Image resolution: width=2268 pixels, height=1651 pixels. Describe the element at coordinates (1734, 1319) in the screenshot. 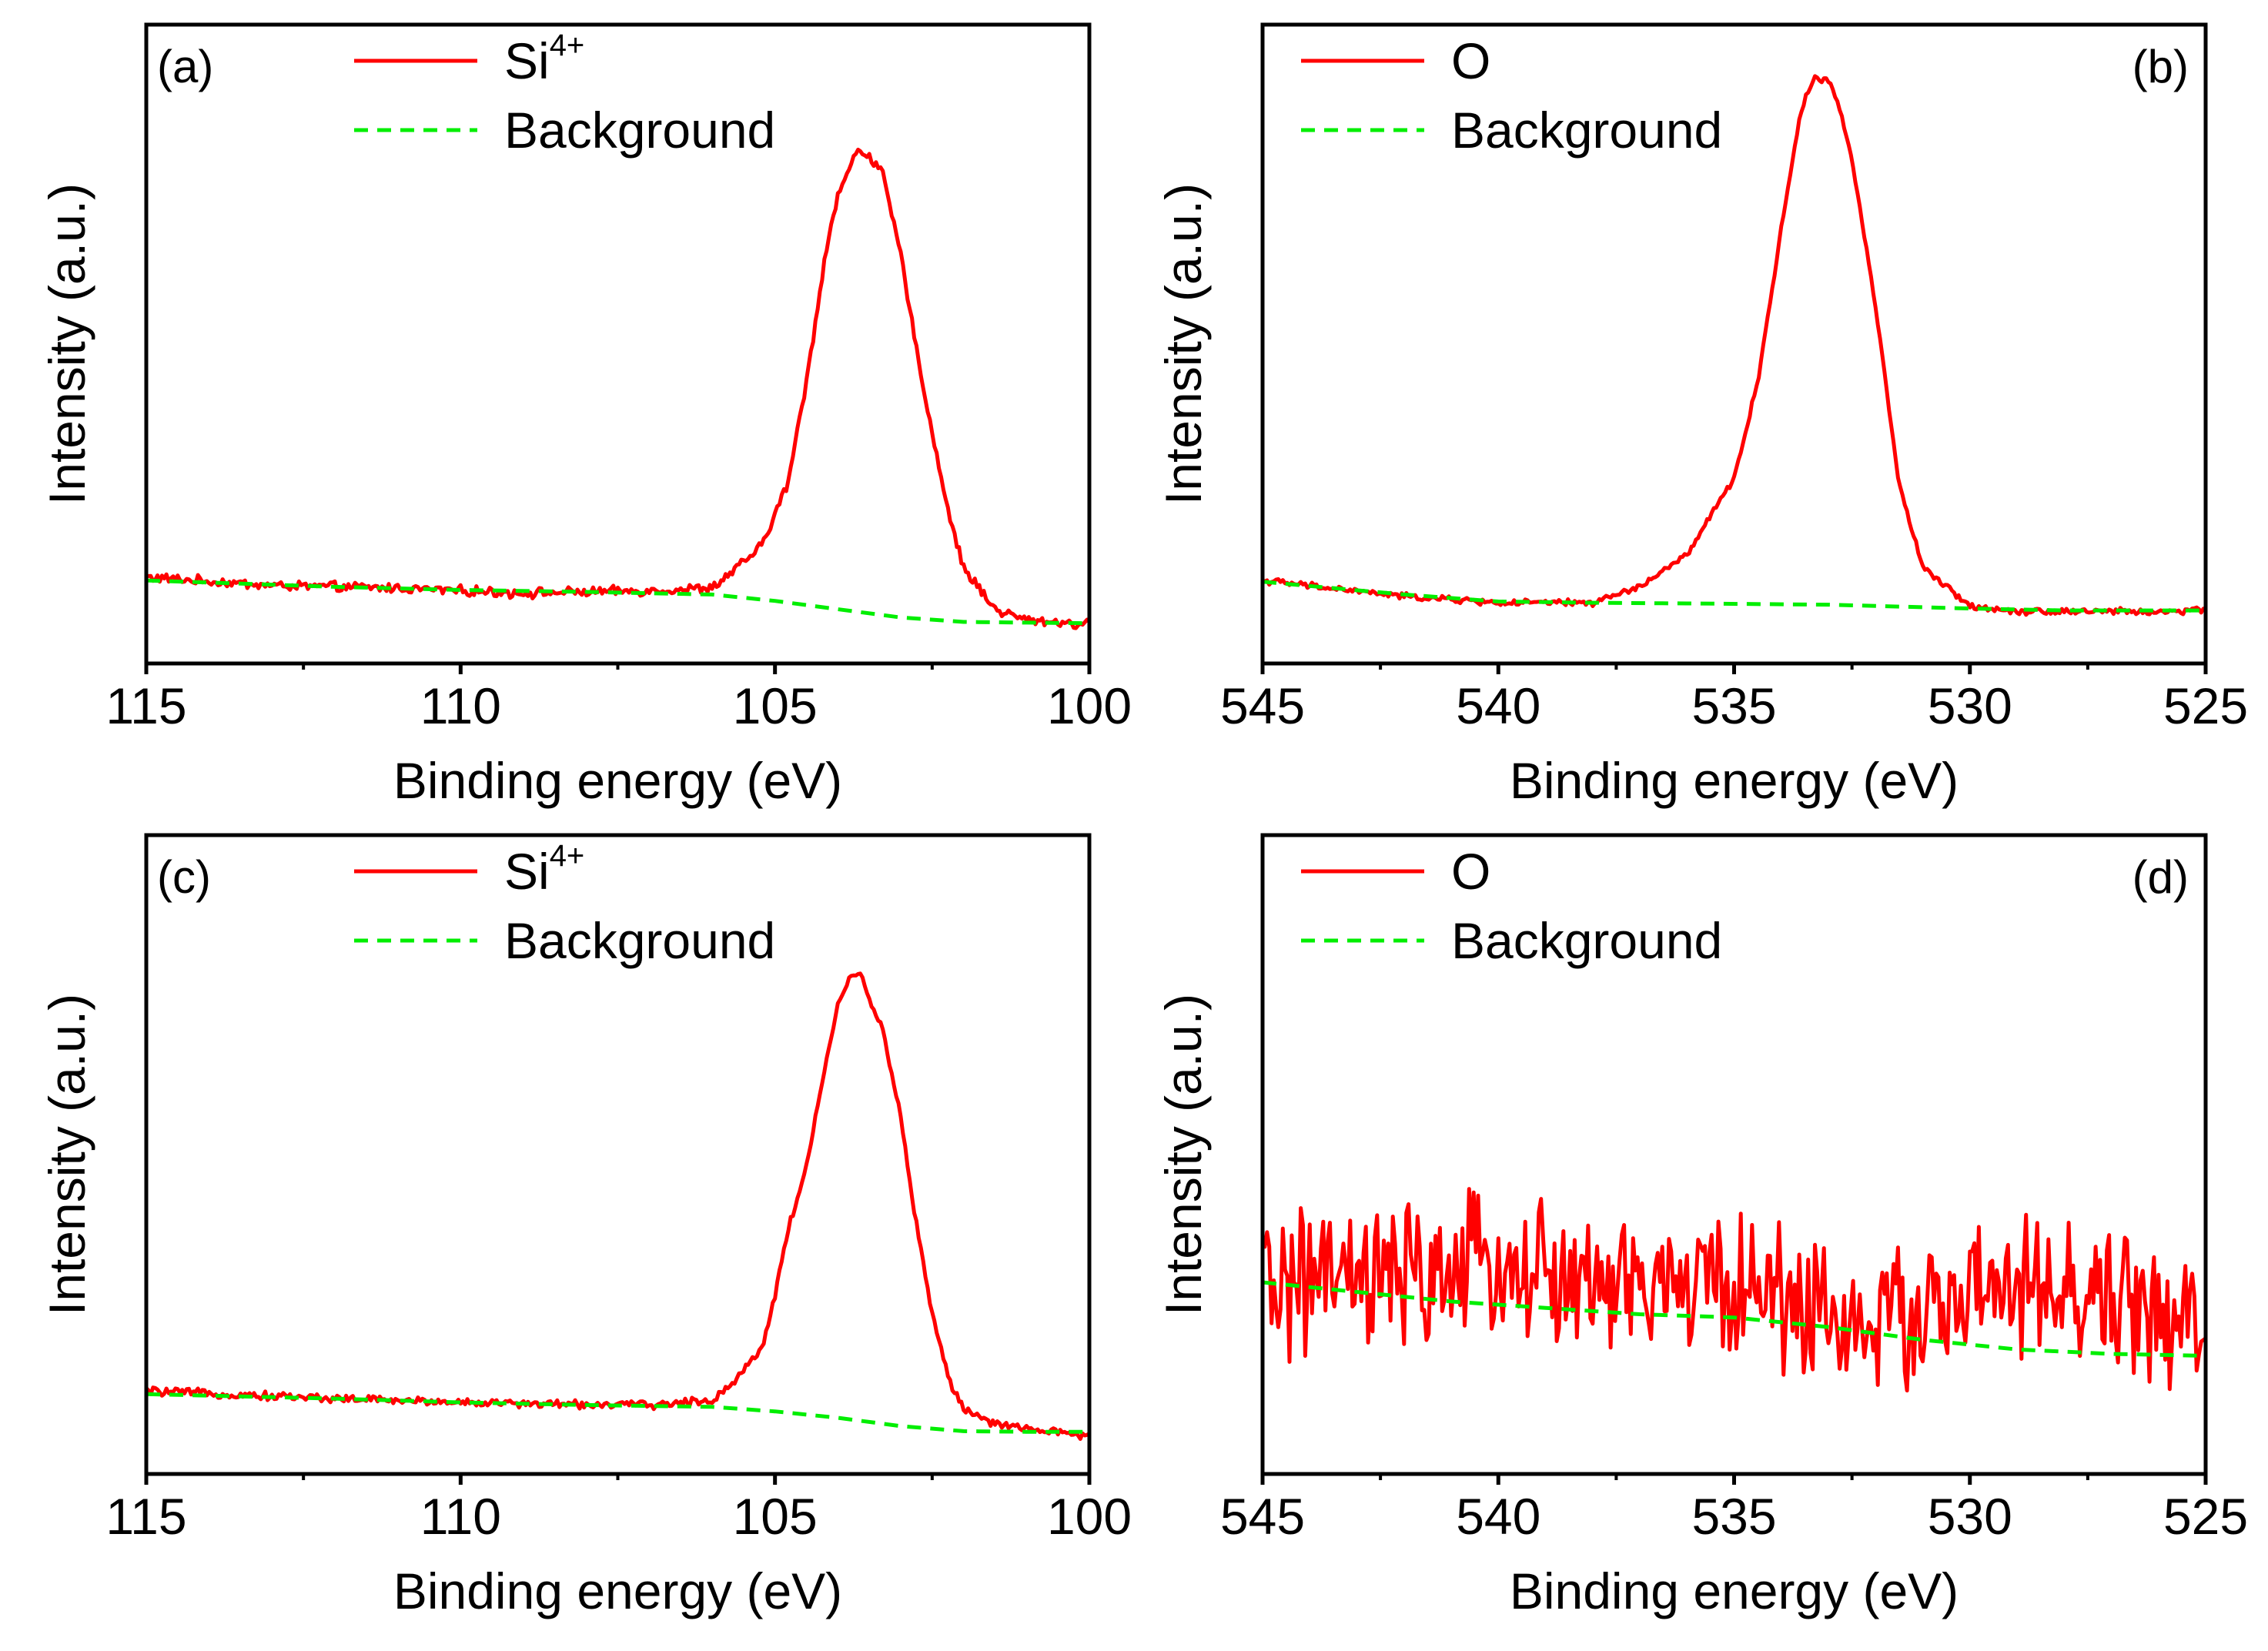

I see `panel-d-series-background-line` at that location.